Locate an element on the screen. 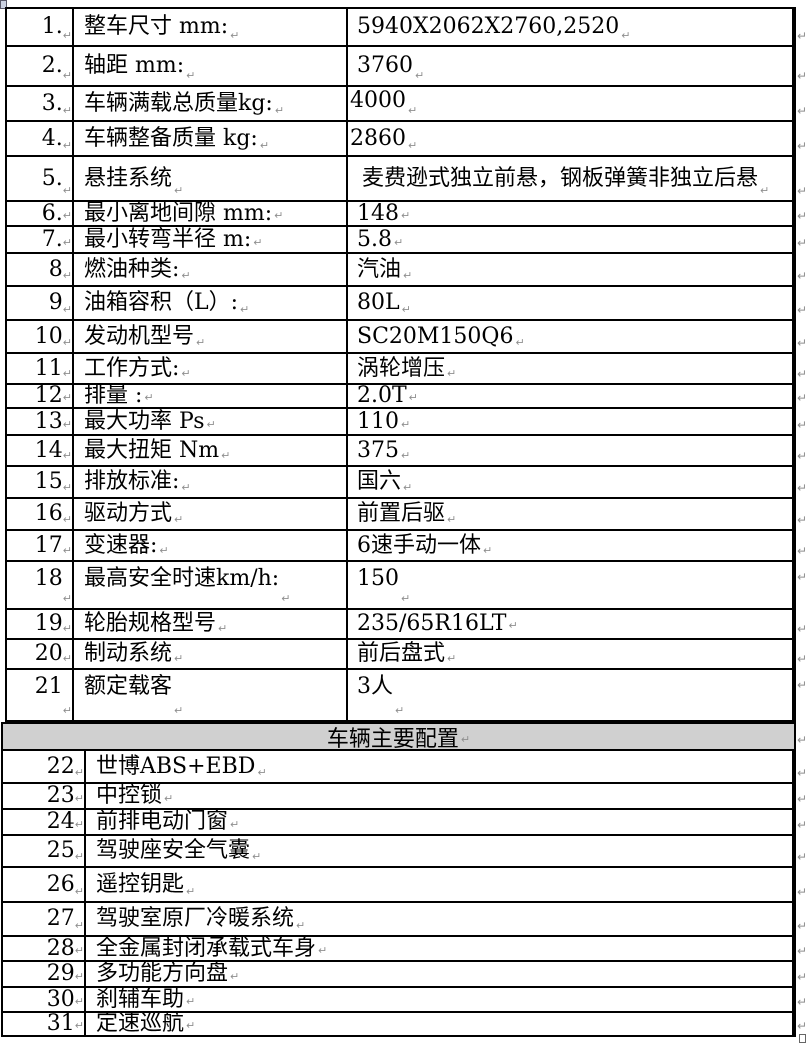  config-item-cell: 驾驶座安全气囊 ↵ is located at coordinates (440, 851).